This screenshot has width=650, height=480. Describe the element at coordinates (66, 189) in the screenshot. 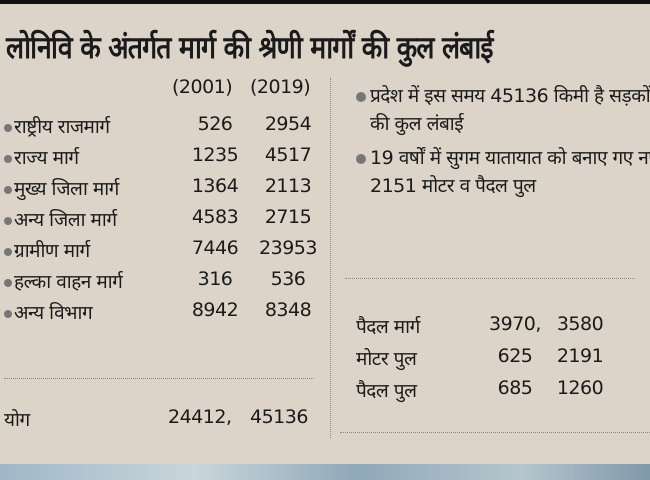

I see `row-label-text: मुख्य जिला मार्ग` at that location.